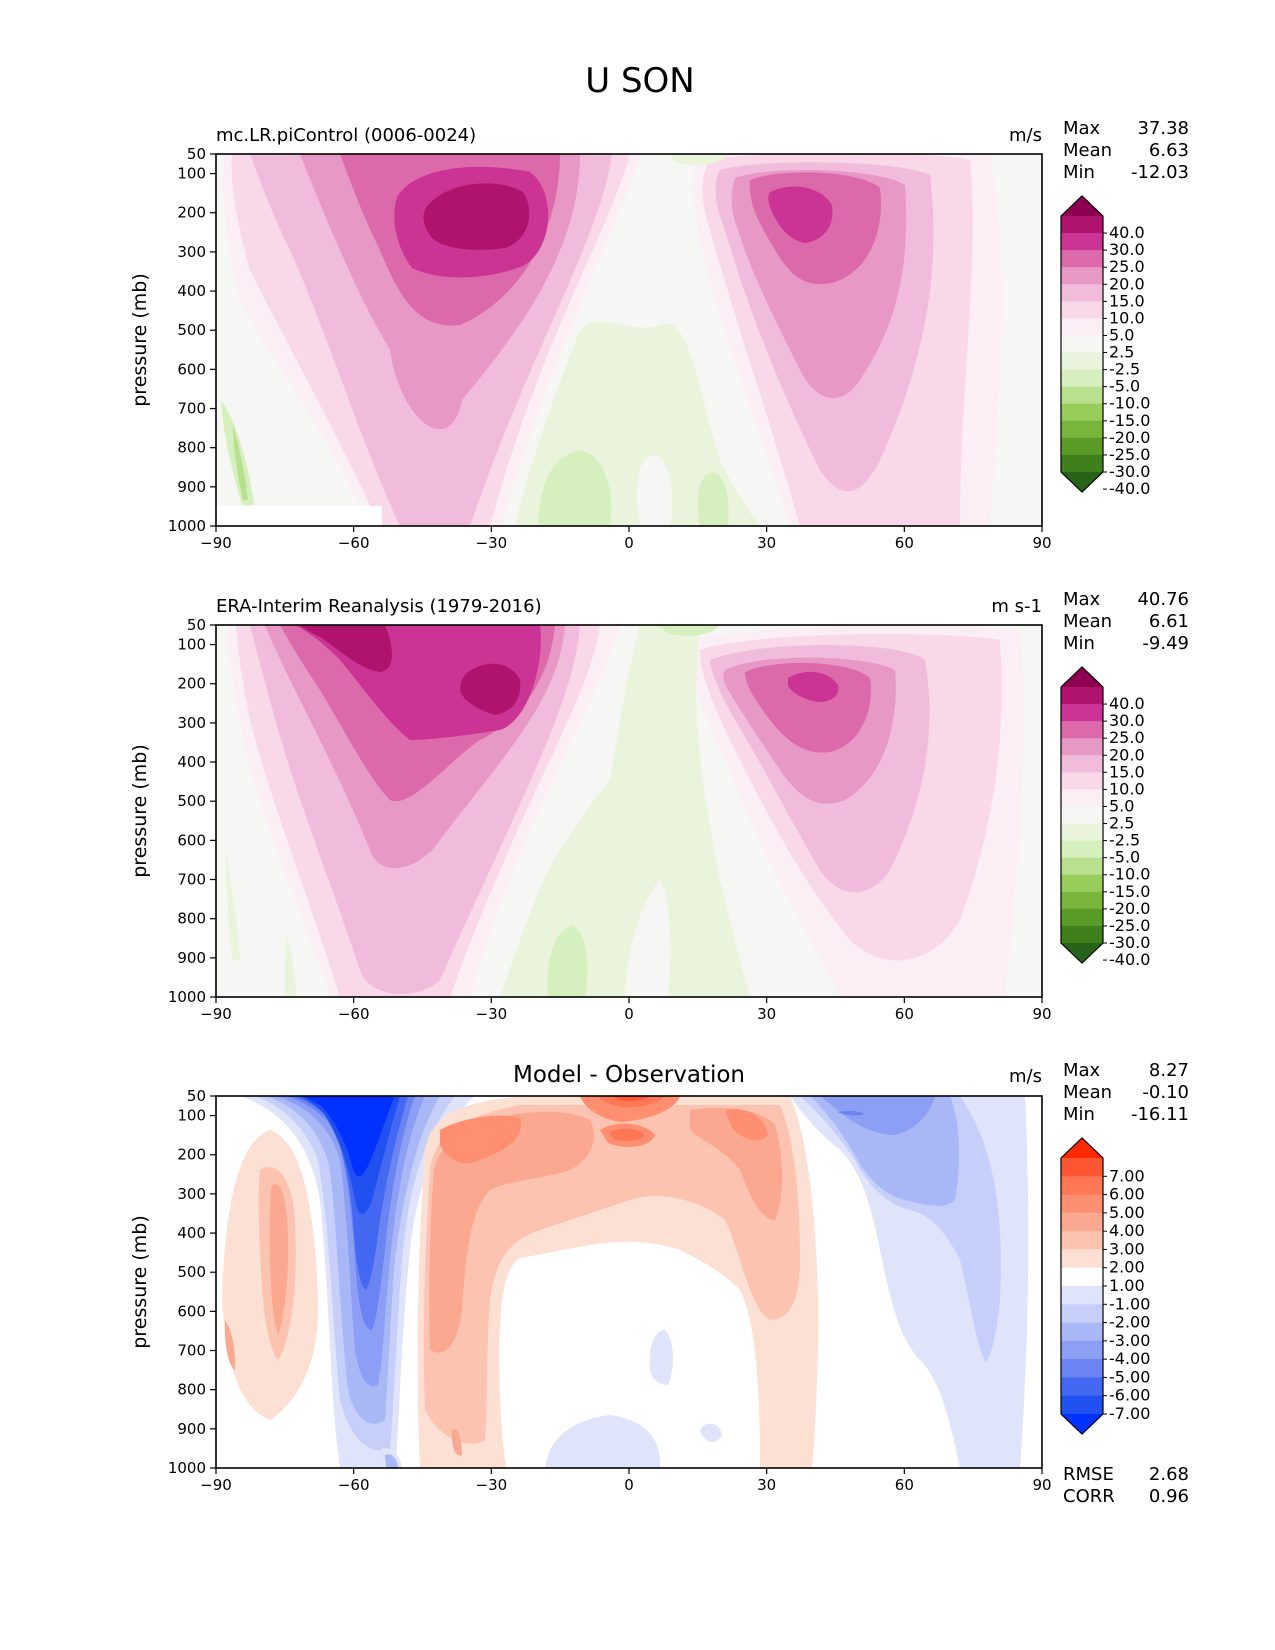 The height and width of the screenshot is (1650, 1275). I want to click on x-tick-label: 60, so click(904, 1485).